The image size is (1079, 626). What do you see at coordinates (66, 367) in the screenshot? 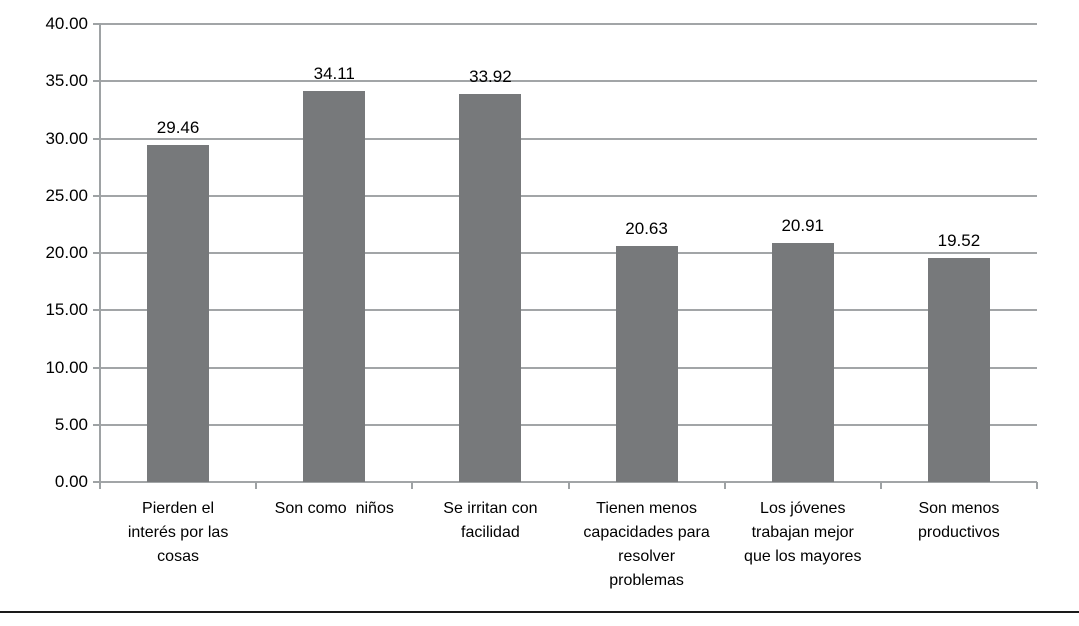
I see `y-tick-label: 10.00` at bounding box center [66, 367].